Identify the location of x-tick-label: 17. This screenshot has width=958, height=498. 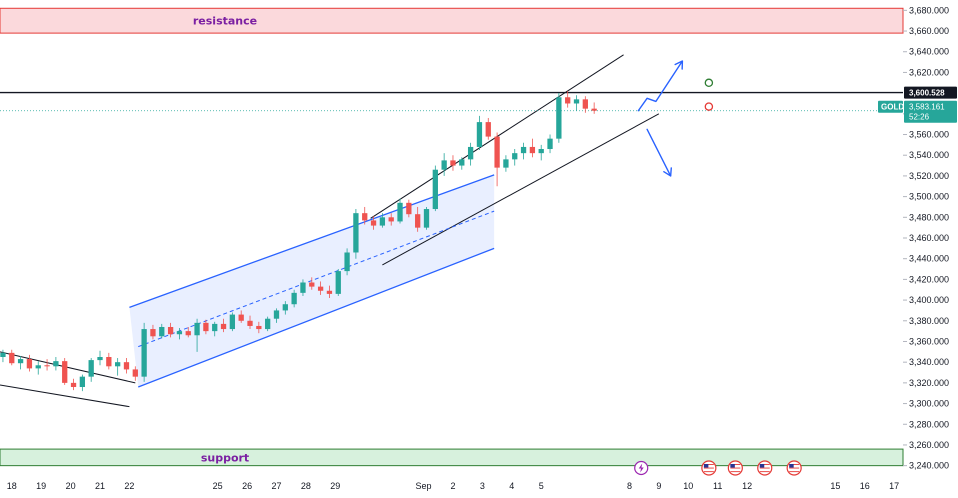
(894, 486).